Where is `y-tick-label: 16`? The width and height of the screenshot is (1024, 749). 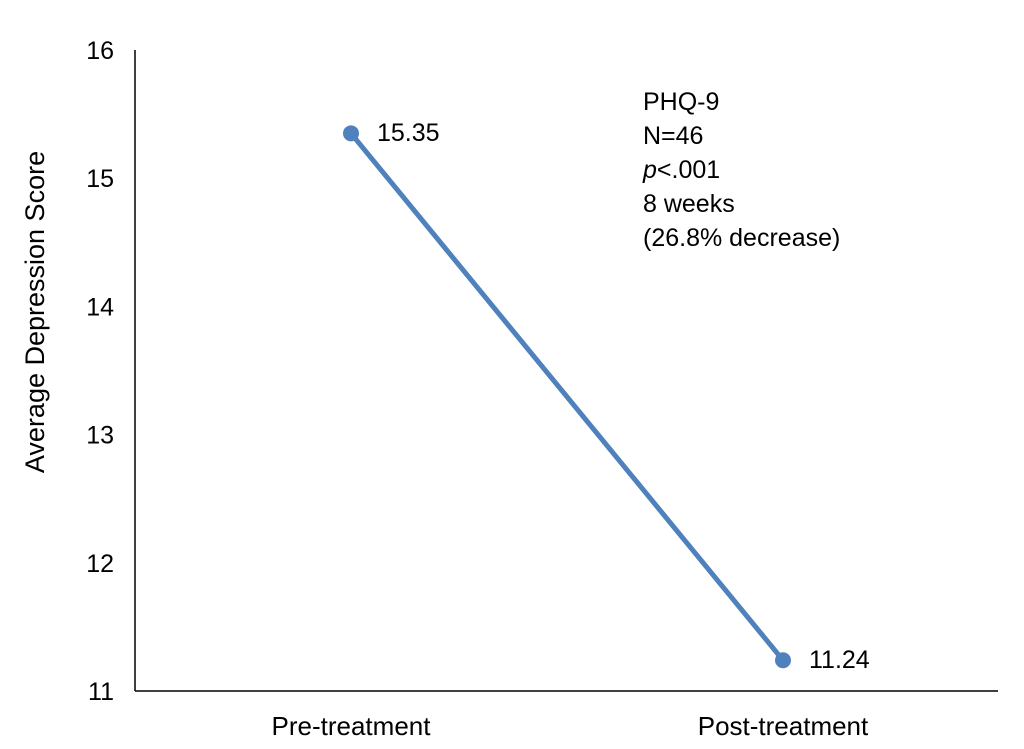 y-tick-label: 16 is located at coordinates (100, 51).